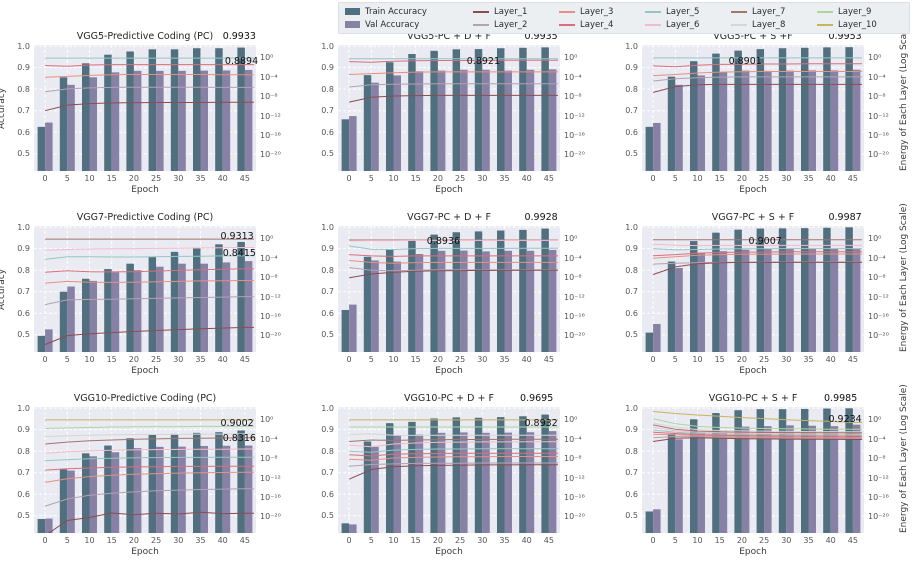 The width and height of the screenshot is (913, 573). I want to click on layer-5-line-swatch, so click(653, 11).